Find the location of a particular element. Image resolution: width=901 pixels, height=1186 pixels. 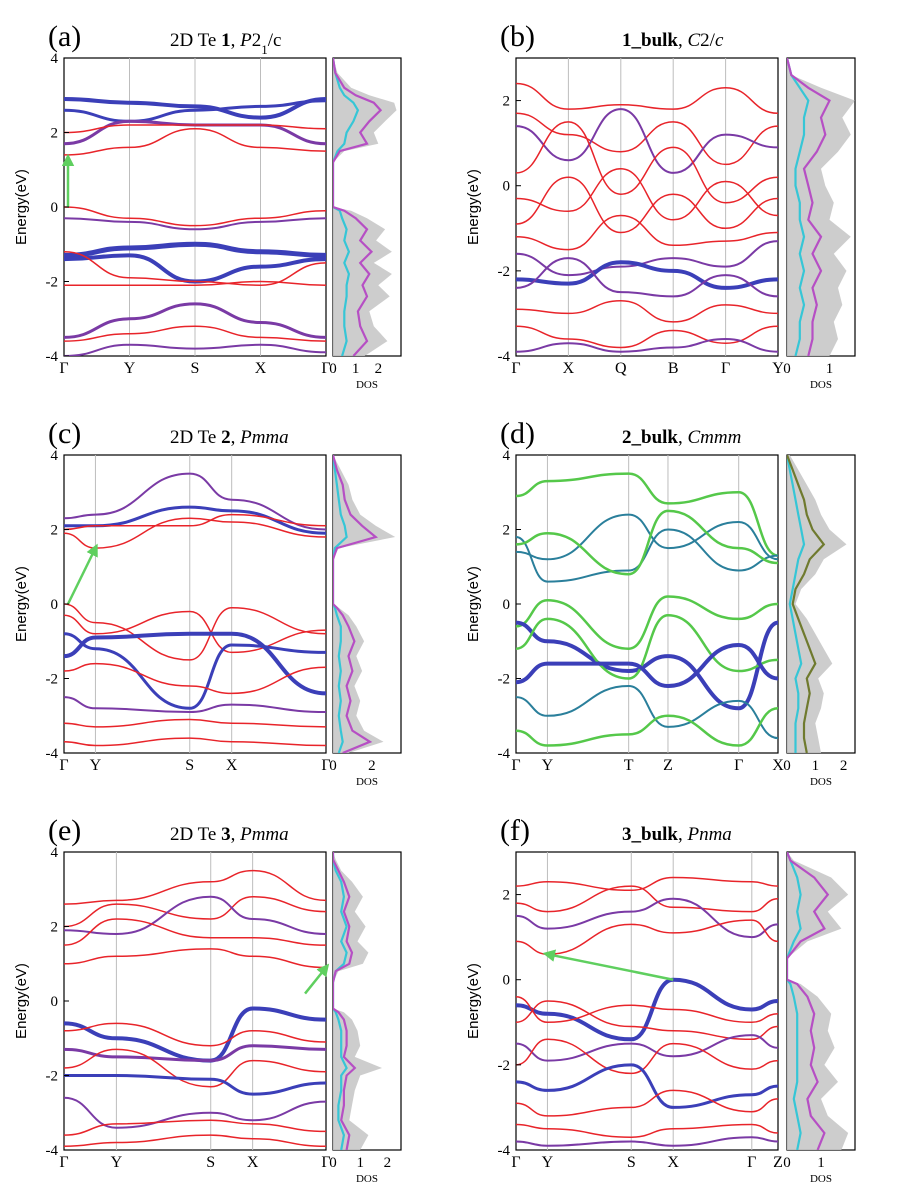

dos-panel: 0 2 DOS is located at coordinates (365, 621).